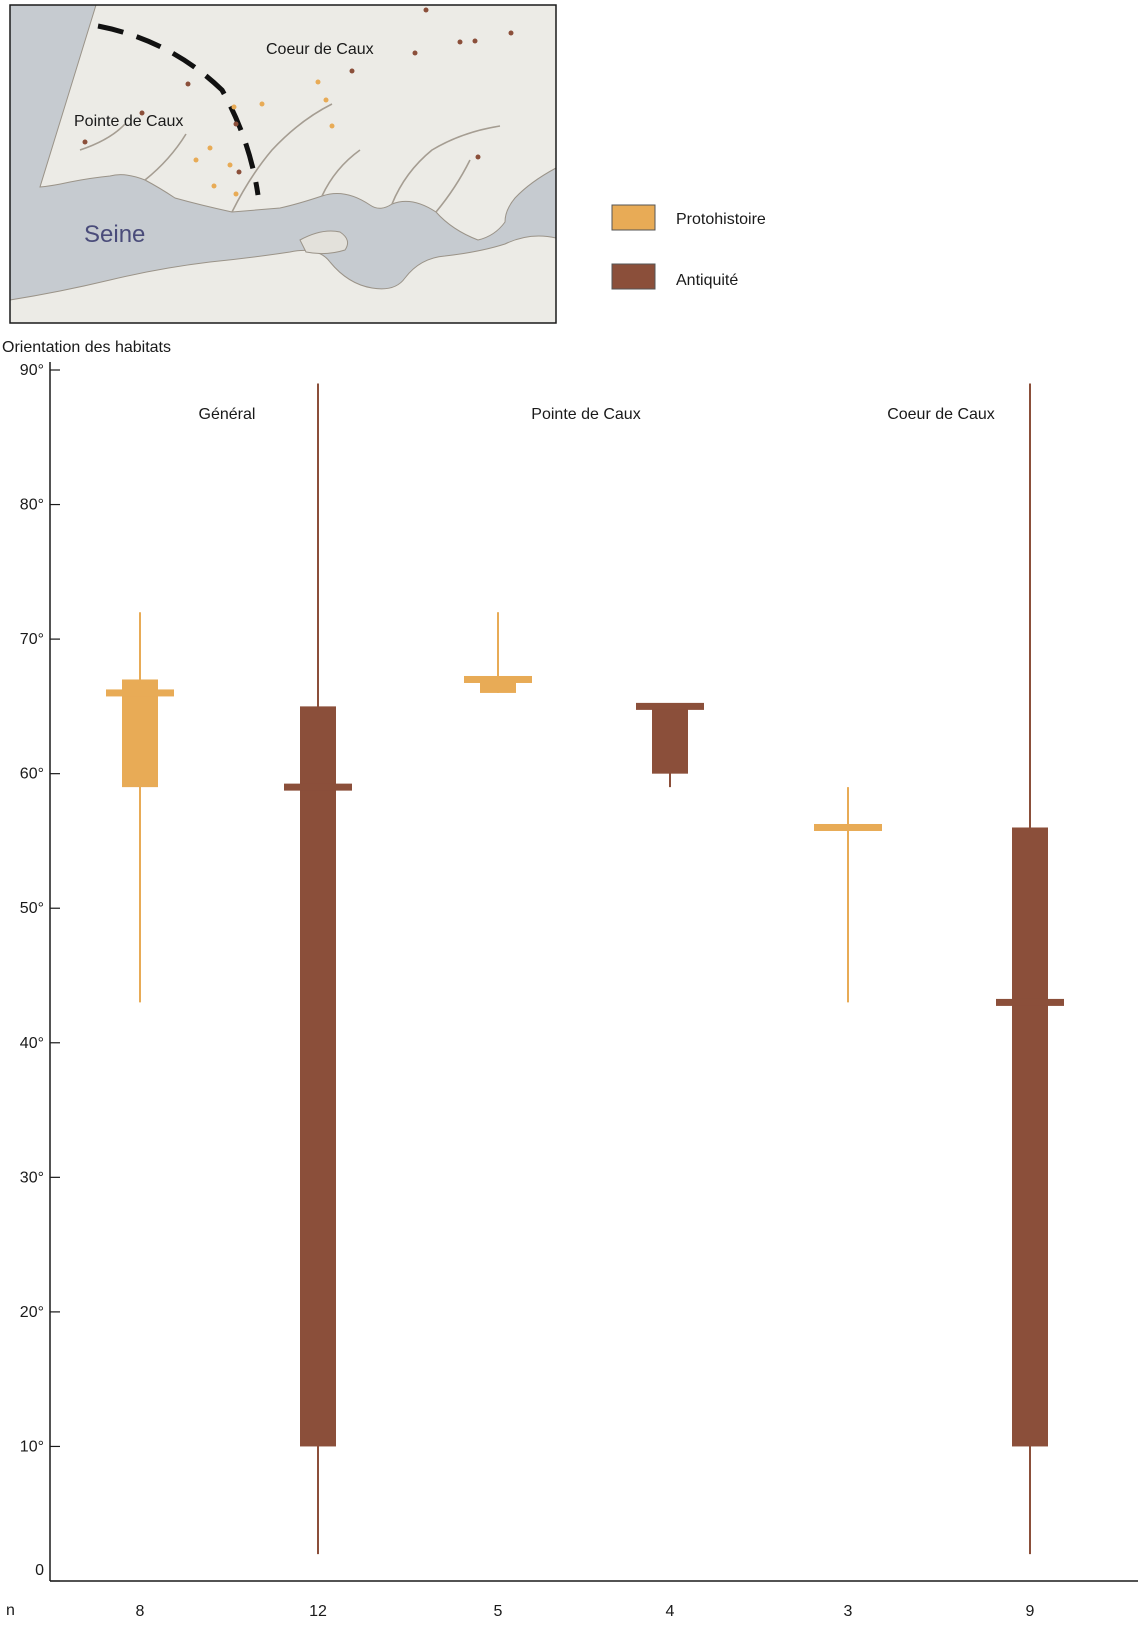  Describe the element at coordinates (32, 1043) in the screenshot. I see `y-tick-label: 40°` at that location.